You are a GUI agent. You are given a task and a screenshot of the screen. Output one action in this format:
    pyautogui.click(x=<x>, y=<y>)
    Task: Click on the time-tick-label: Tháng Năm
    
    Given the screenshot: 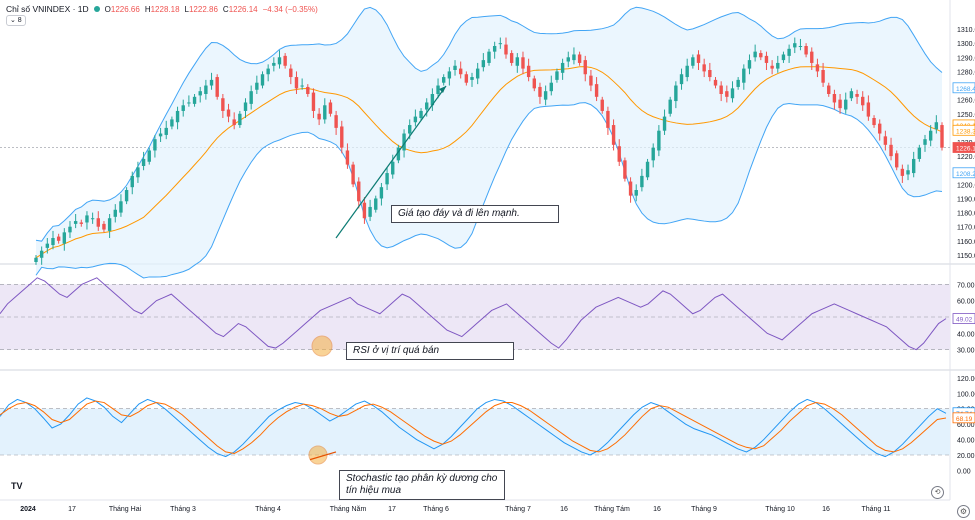 What is the action you would take?
    pyautogui.click(x=348, y=509)
    